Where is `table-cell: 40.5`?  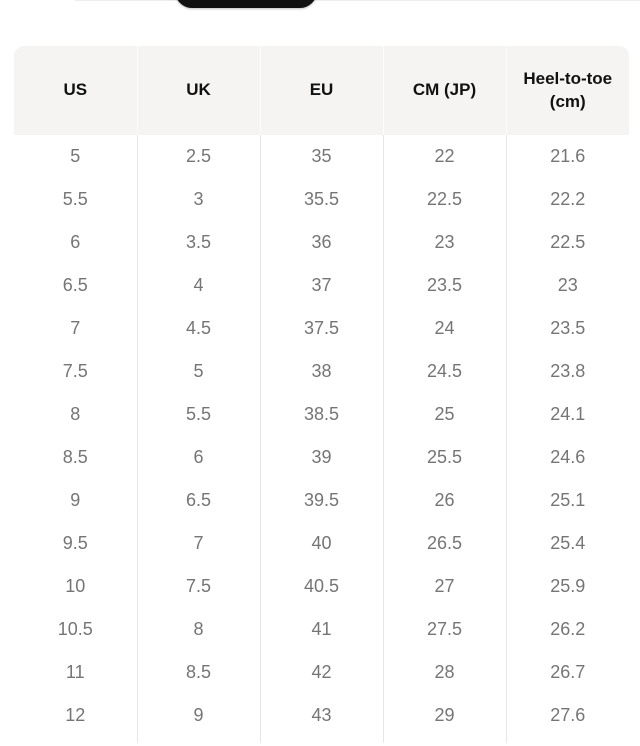
table-cell: 40.5 is located at coordinates (321, 586).